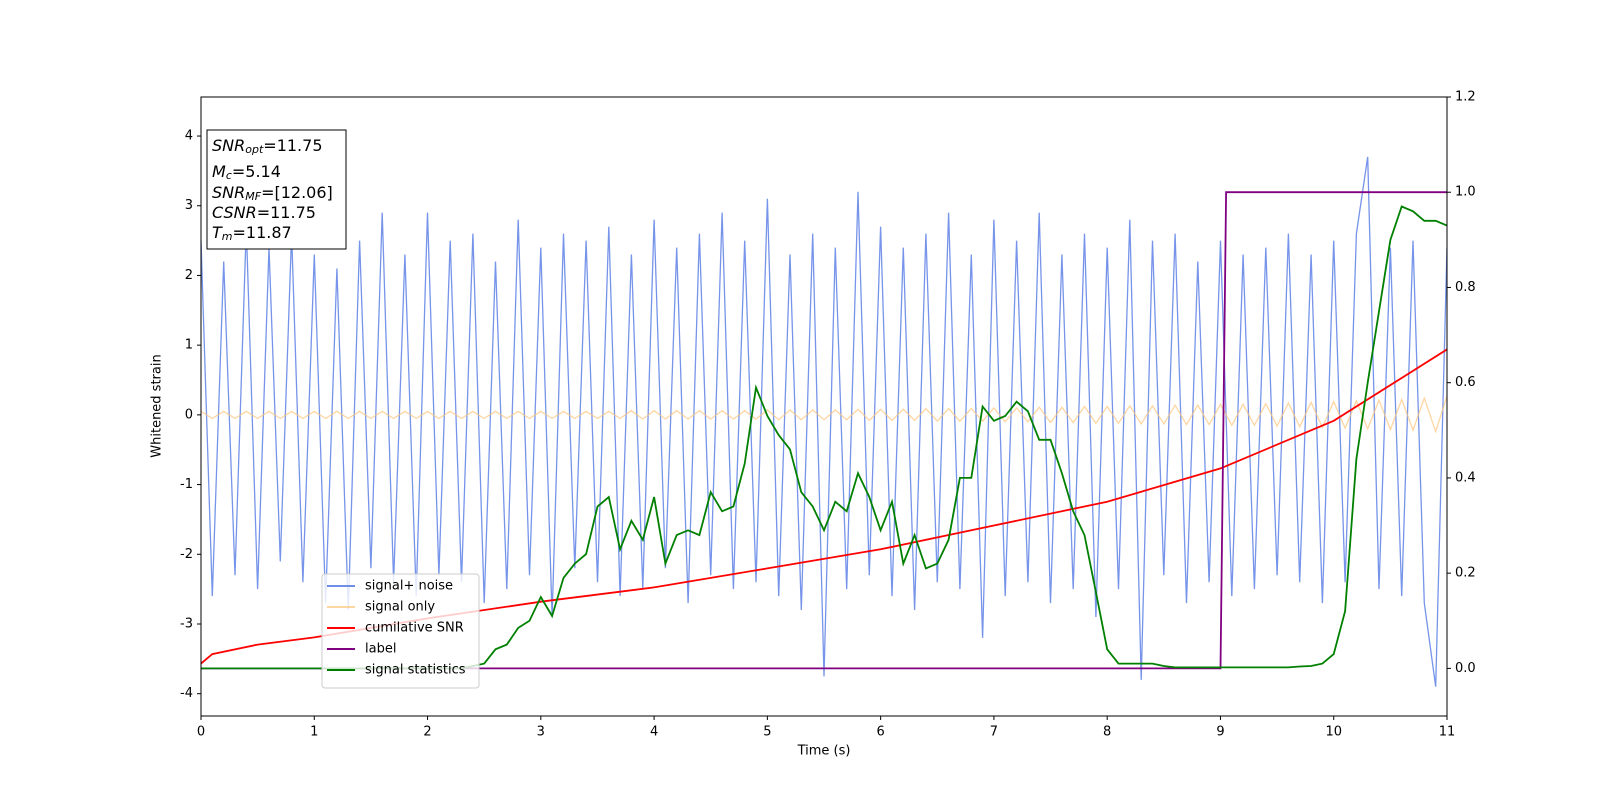  Describe the element at coordinates (253, 196) in the screenshot. I see `annotation-subscript: MF` at that location.